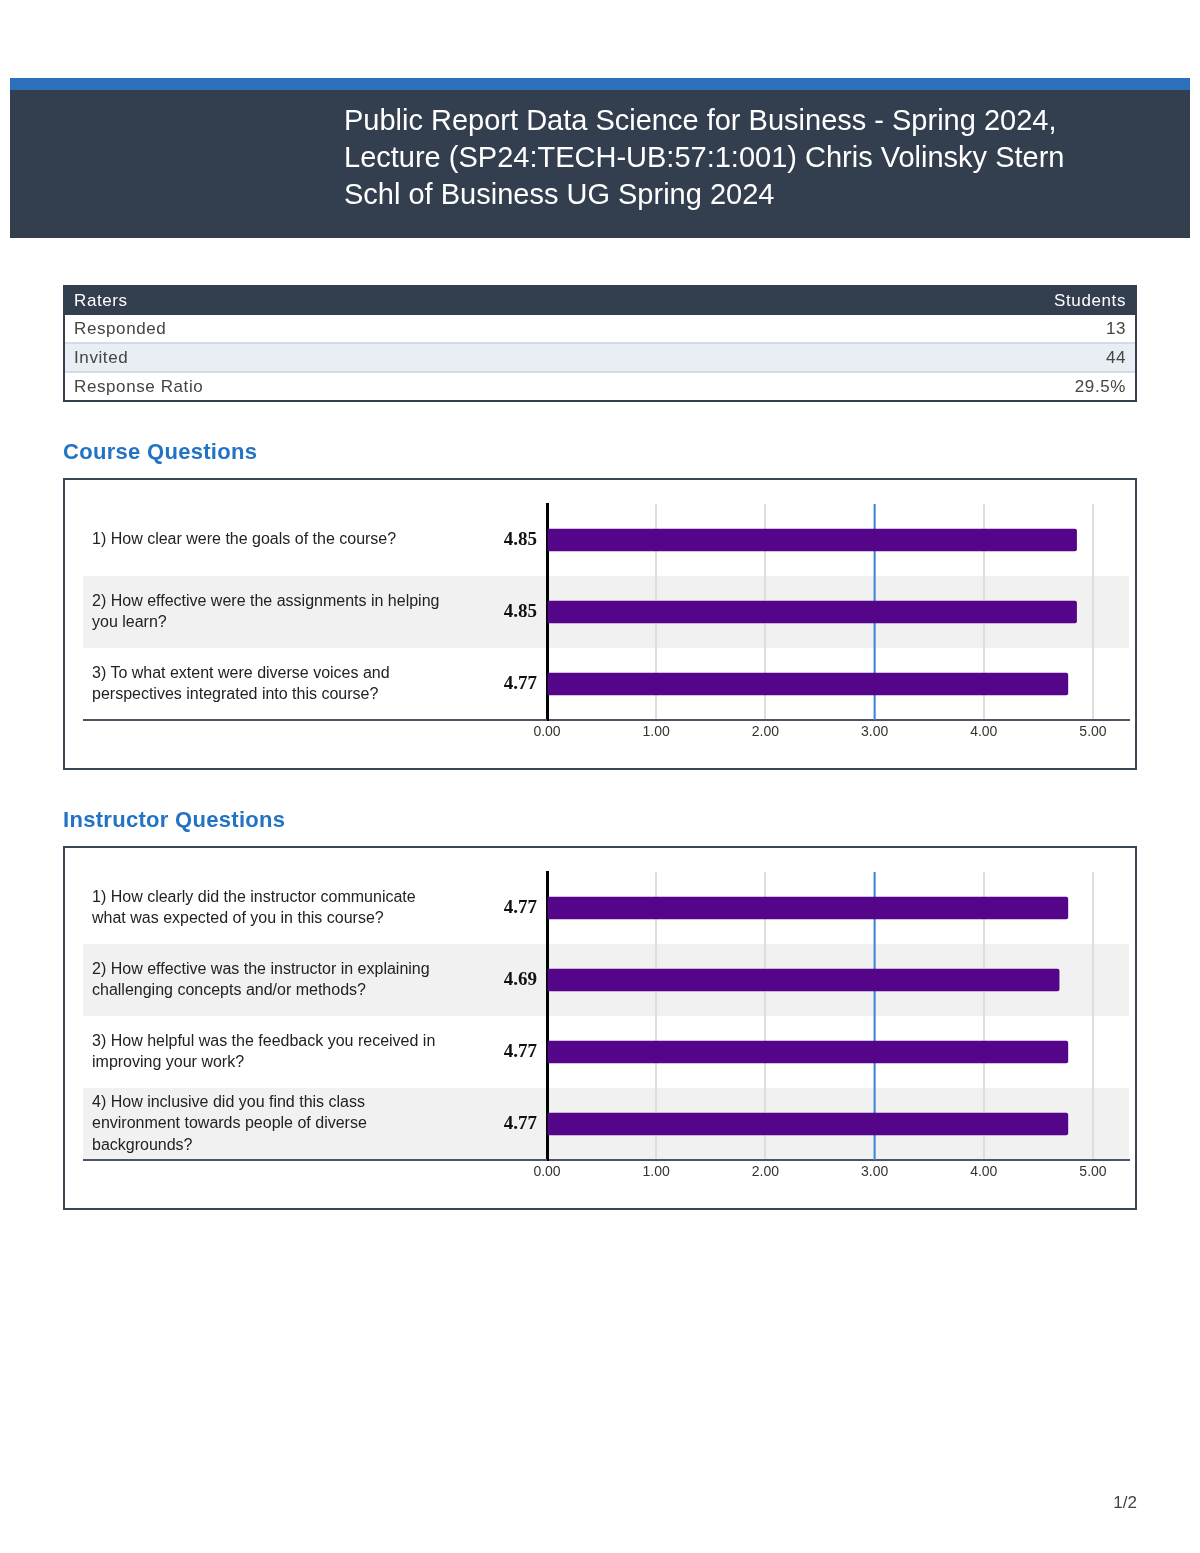 The height and width of the screenshot is (1553, 1200). Describe the element at coordinates (1090, 301) in the screenshot. I see `text: Students` at that location.